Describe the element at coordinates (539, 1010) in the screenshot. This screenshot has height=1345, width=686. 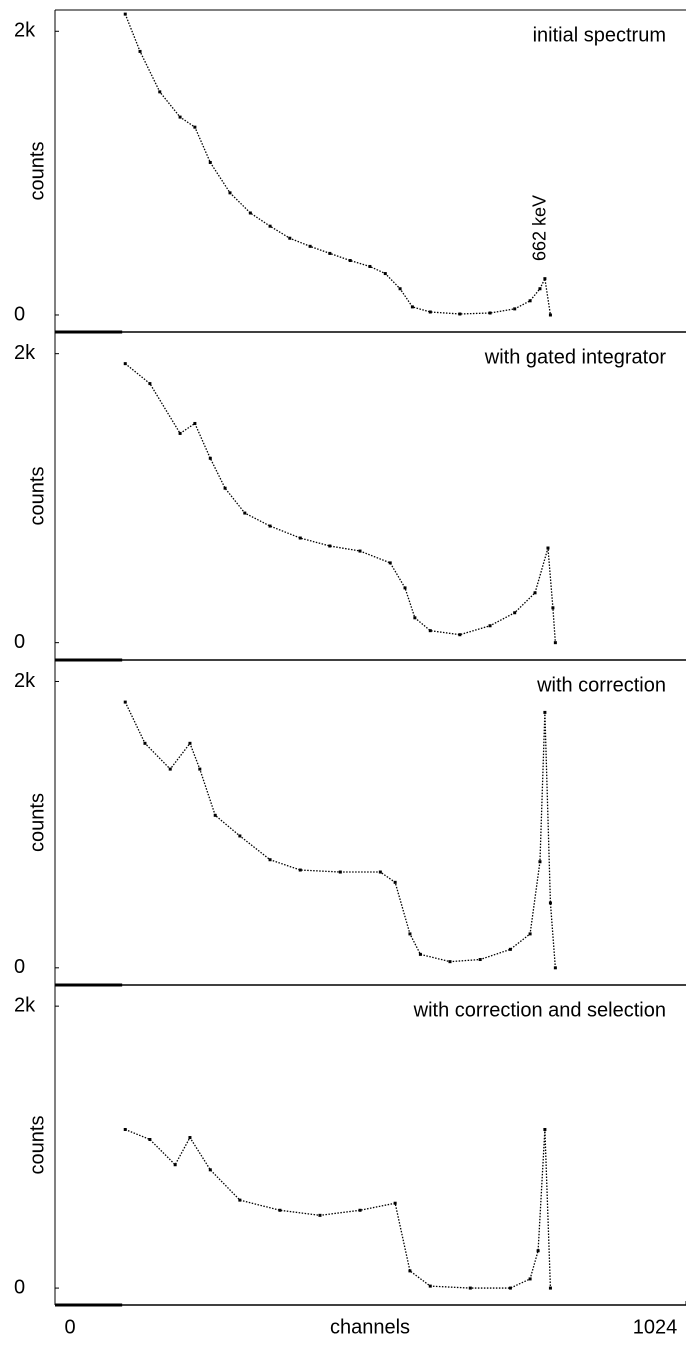
I see `panel-title: with correction and selection` at that location.